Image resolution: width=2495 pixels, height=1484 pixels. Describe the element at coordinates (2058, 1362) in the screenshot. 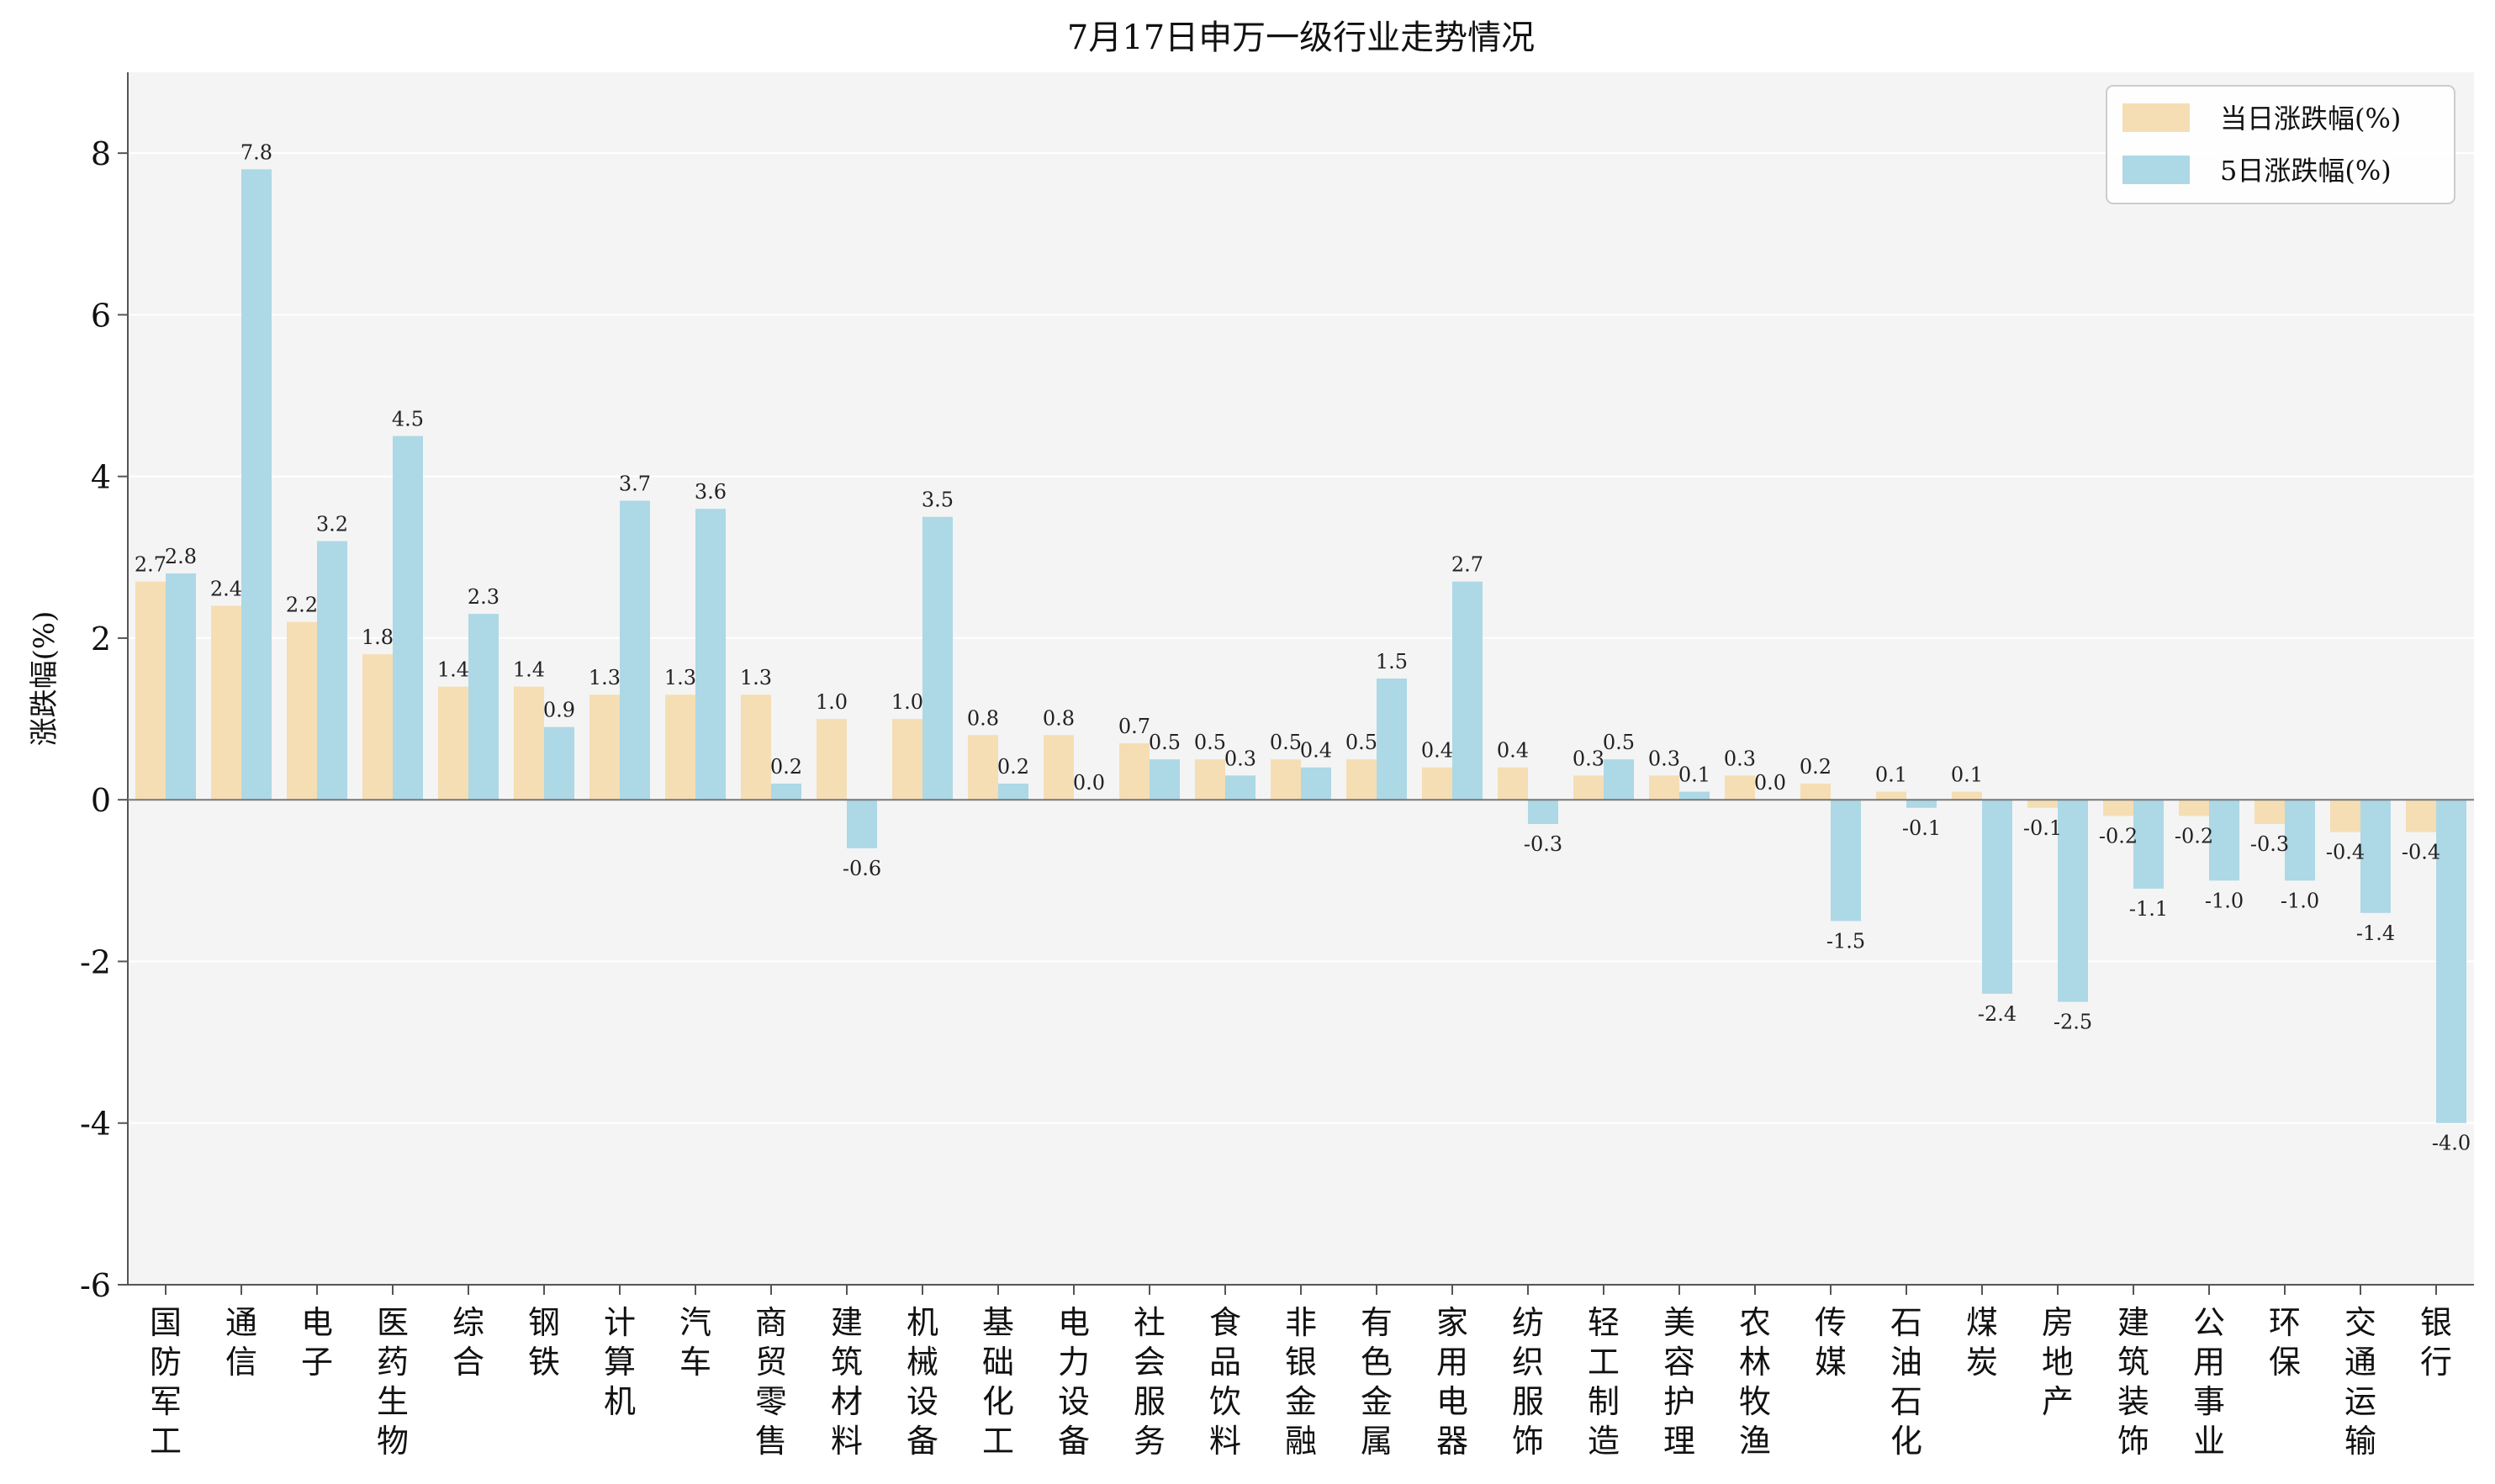

I see `x-category-label: 房地产` at that location.